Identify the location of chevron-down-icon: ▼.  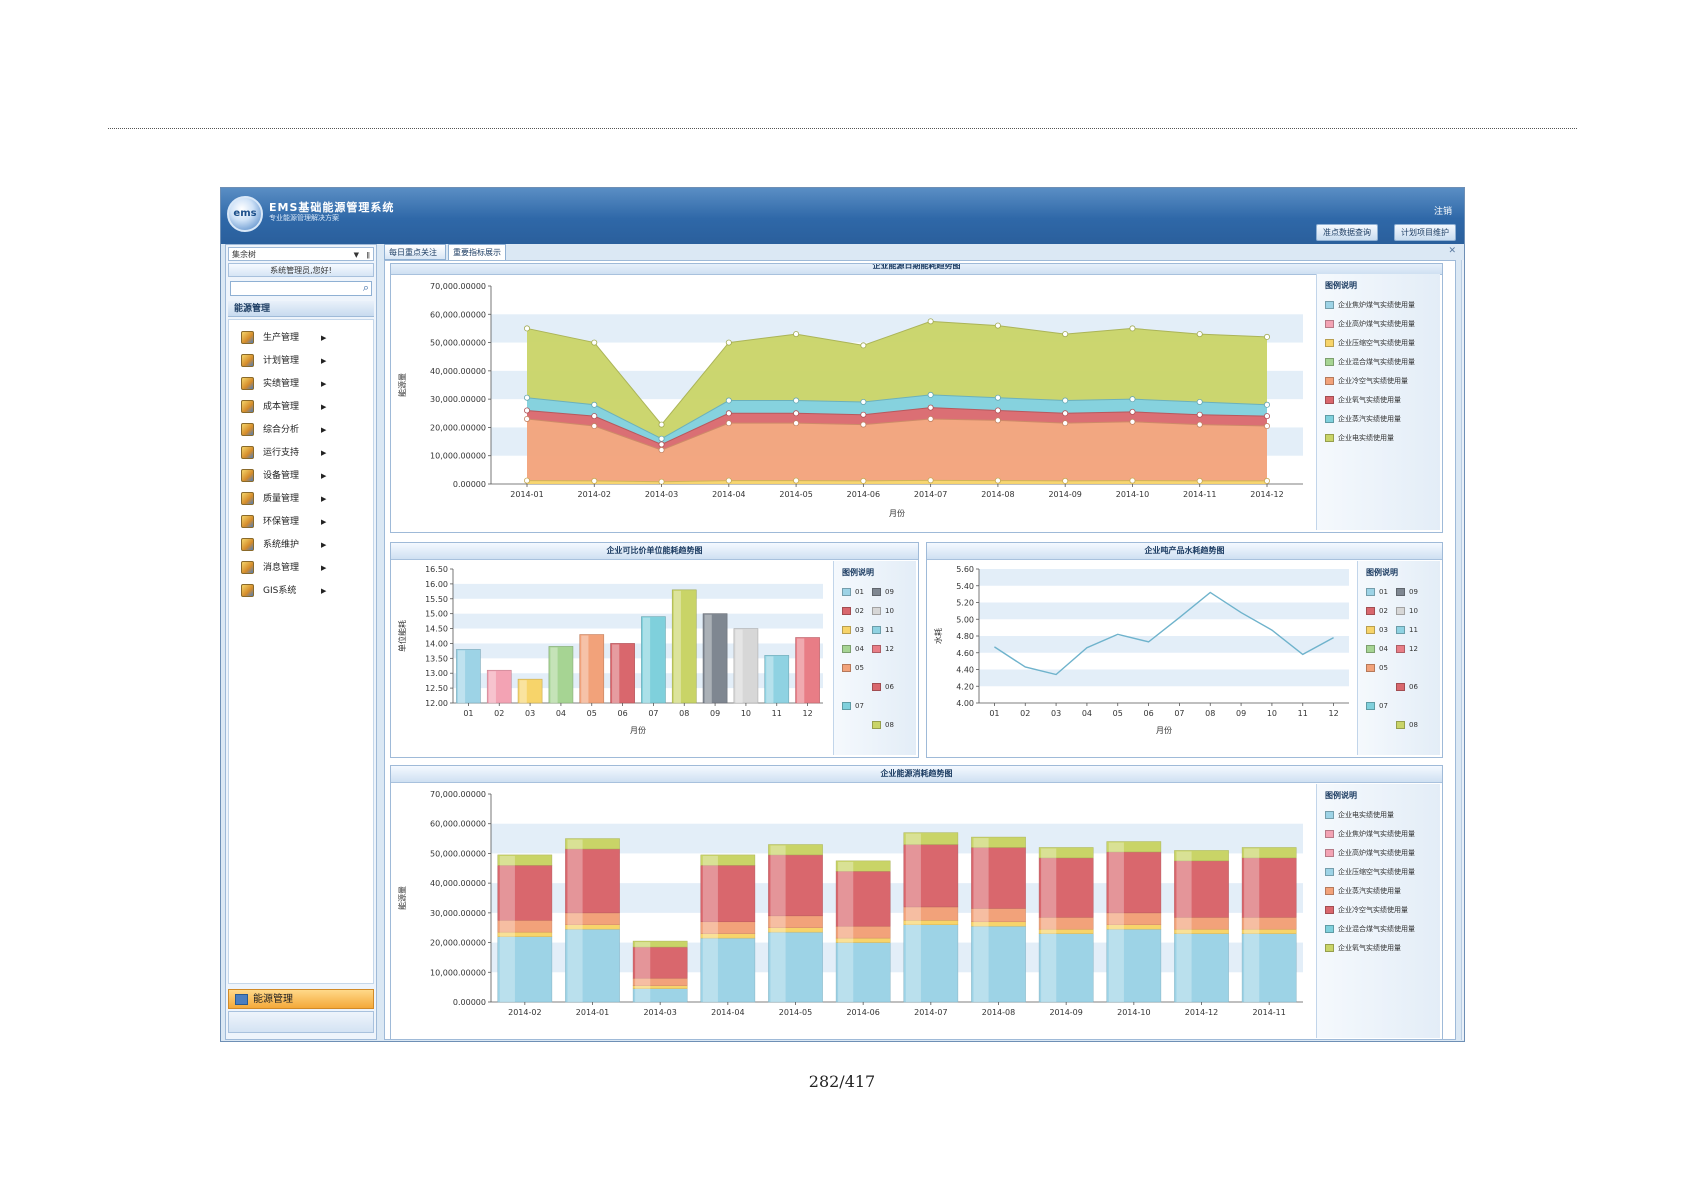
(356, 255).